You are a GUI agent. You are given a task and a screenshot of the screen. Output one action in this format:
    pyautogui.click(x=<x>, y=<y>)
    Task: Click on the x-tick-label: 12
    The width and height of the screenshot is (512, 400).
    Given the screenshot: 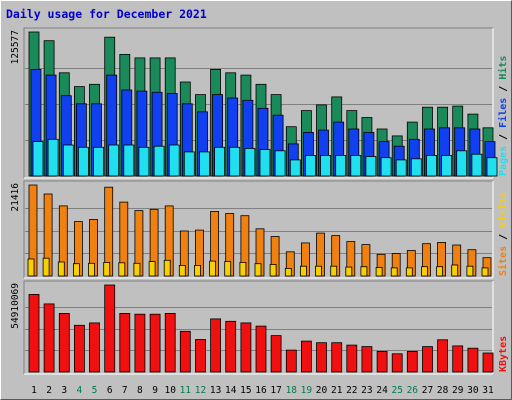 What is the action you would take?
    pyautogui.click(x=200, y=390)
    